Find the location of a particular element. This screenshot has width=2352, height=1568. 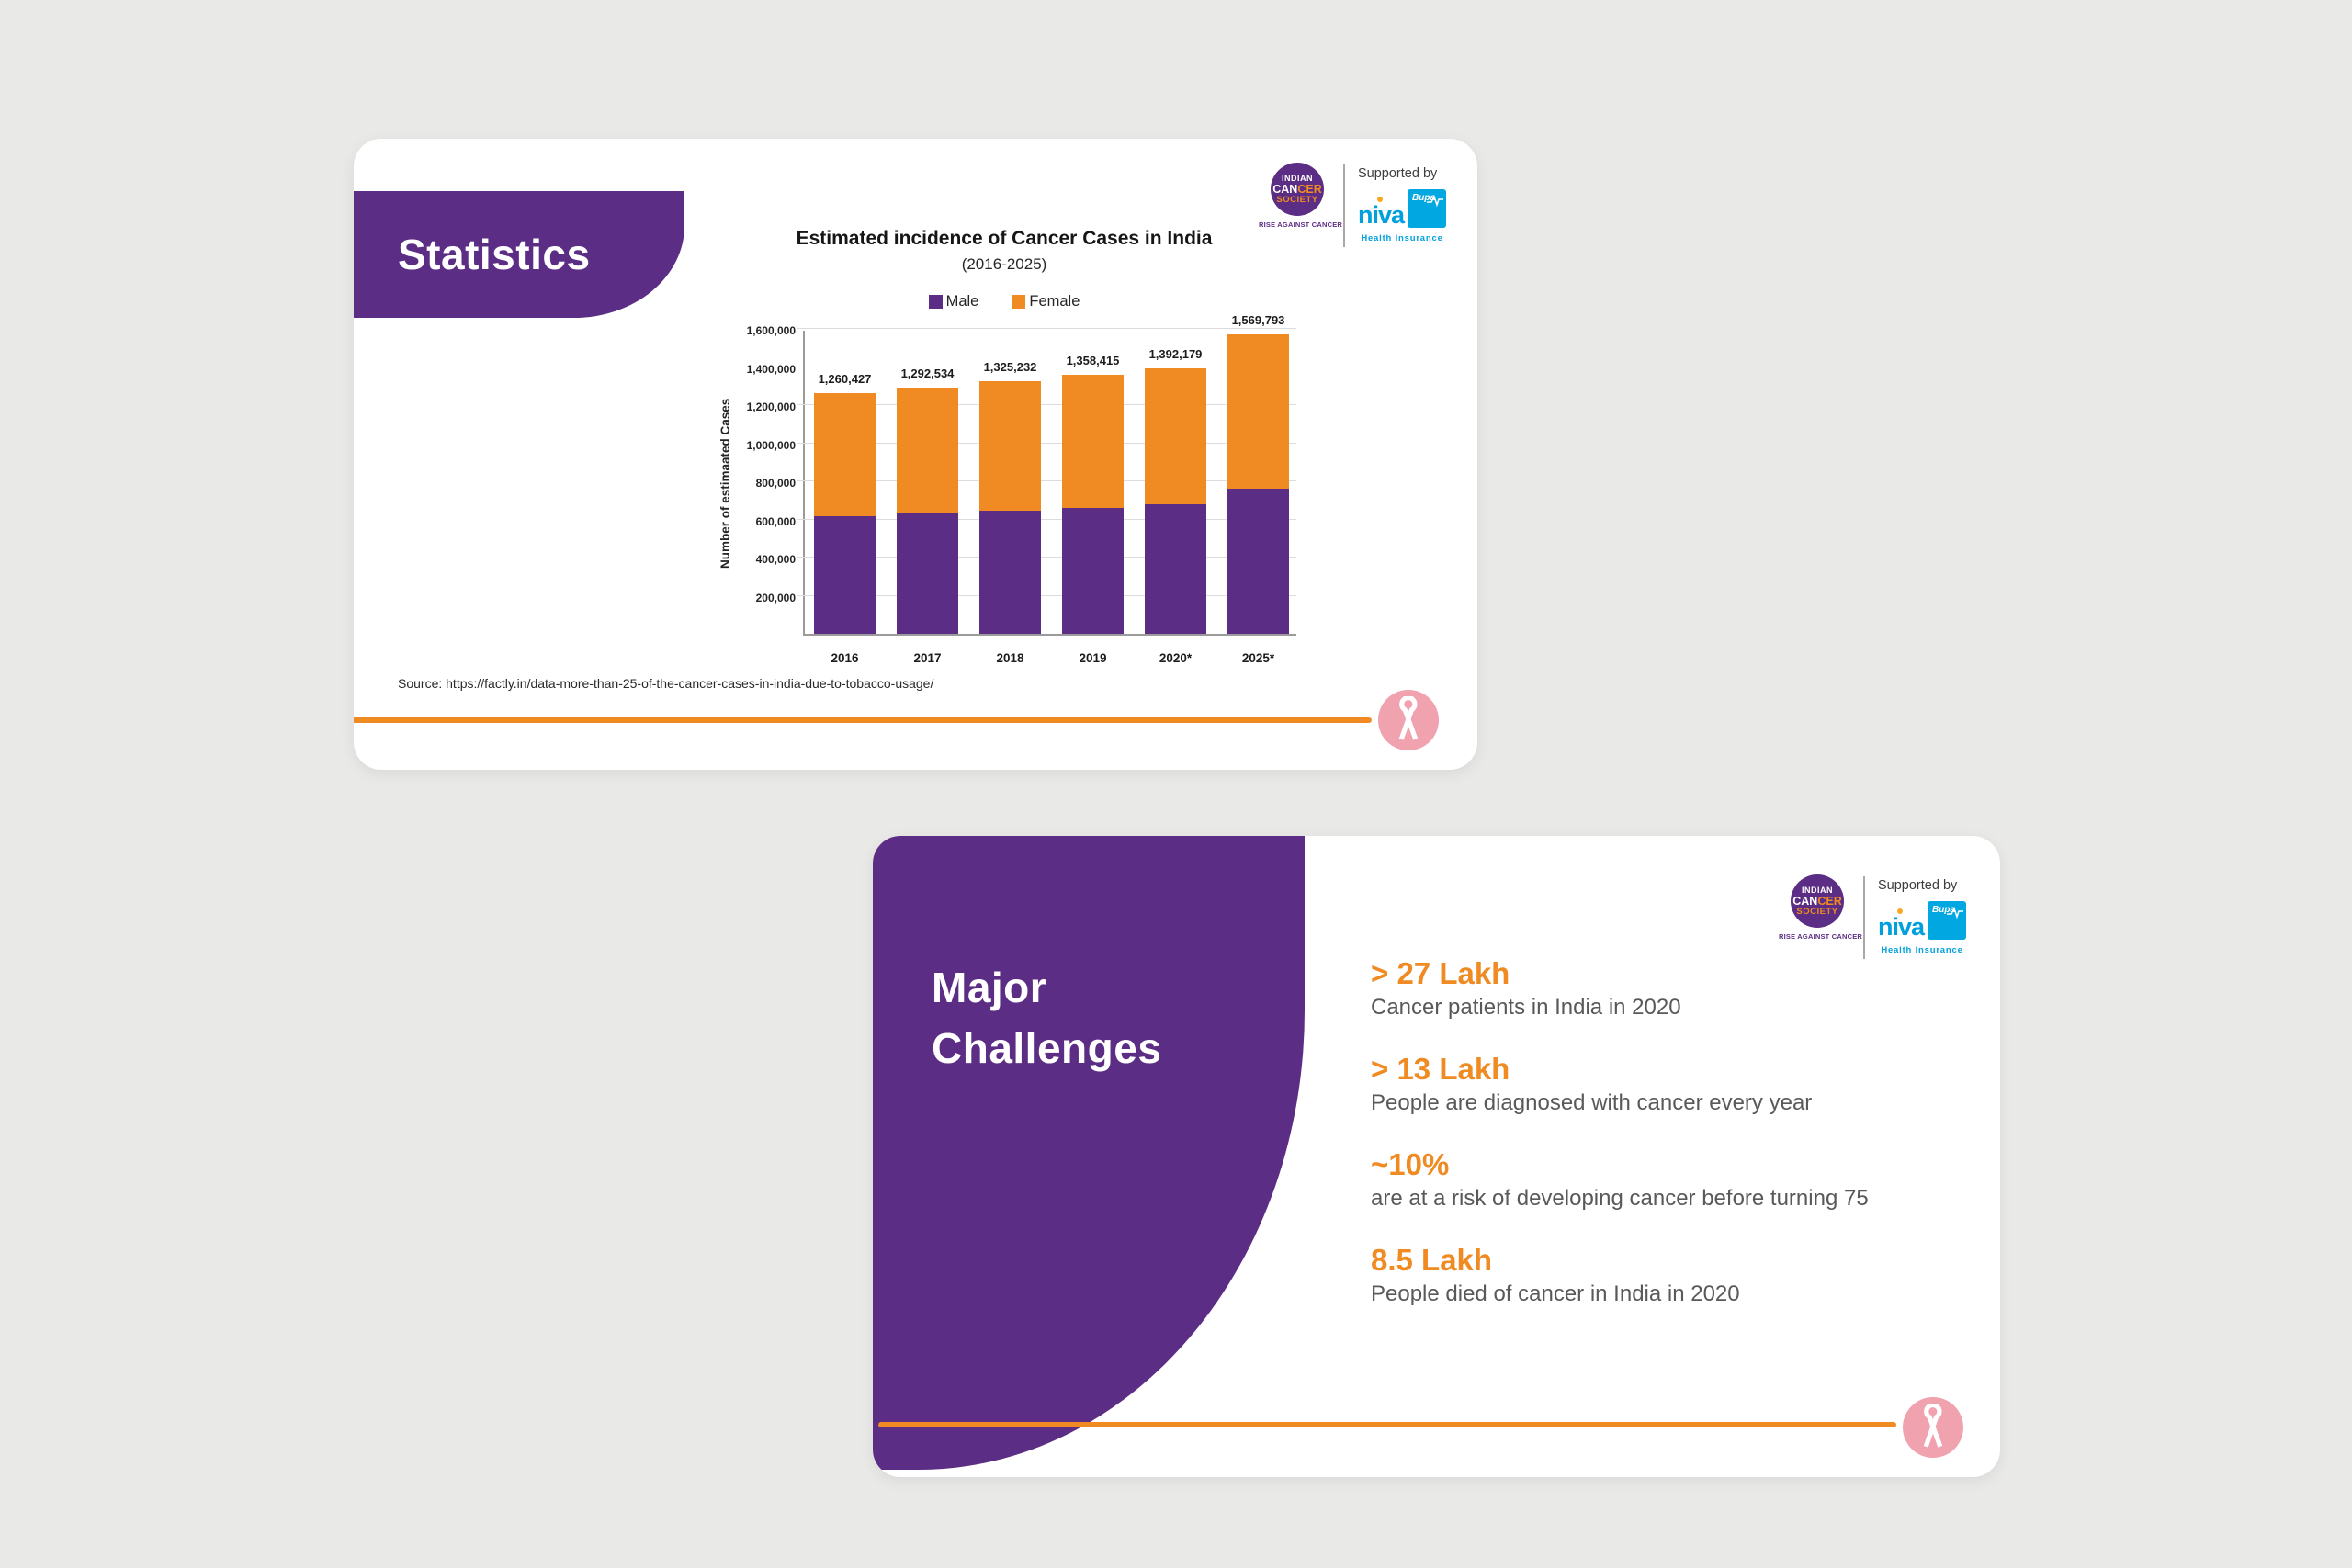

legend-label-male: Male is located at coordinates (962, 302).